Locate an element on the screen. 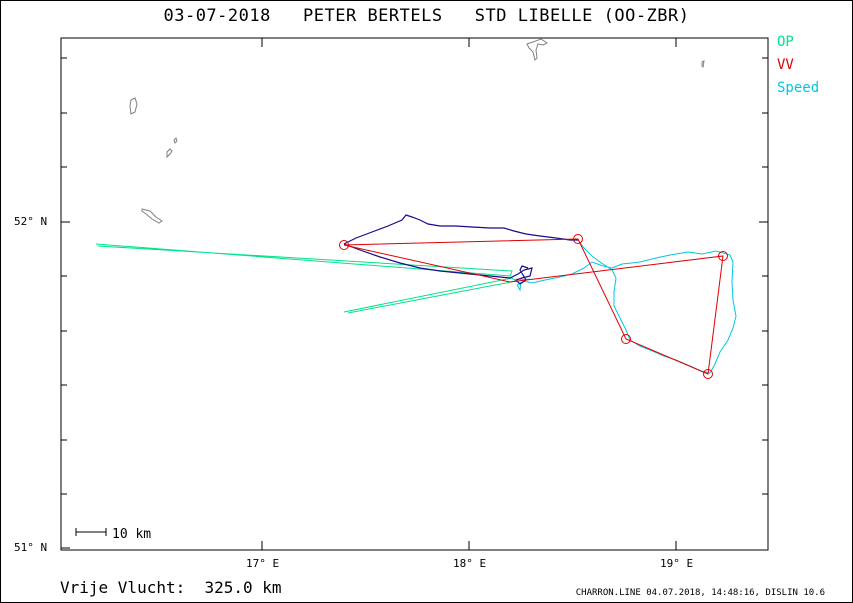  distance-label: Vrije Vlucht: 325.0 km is located at coordinates (171, 587).